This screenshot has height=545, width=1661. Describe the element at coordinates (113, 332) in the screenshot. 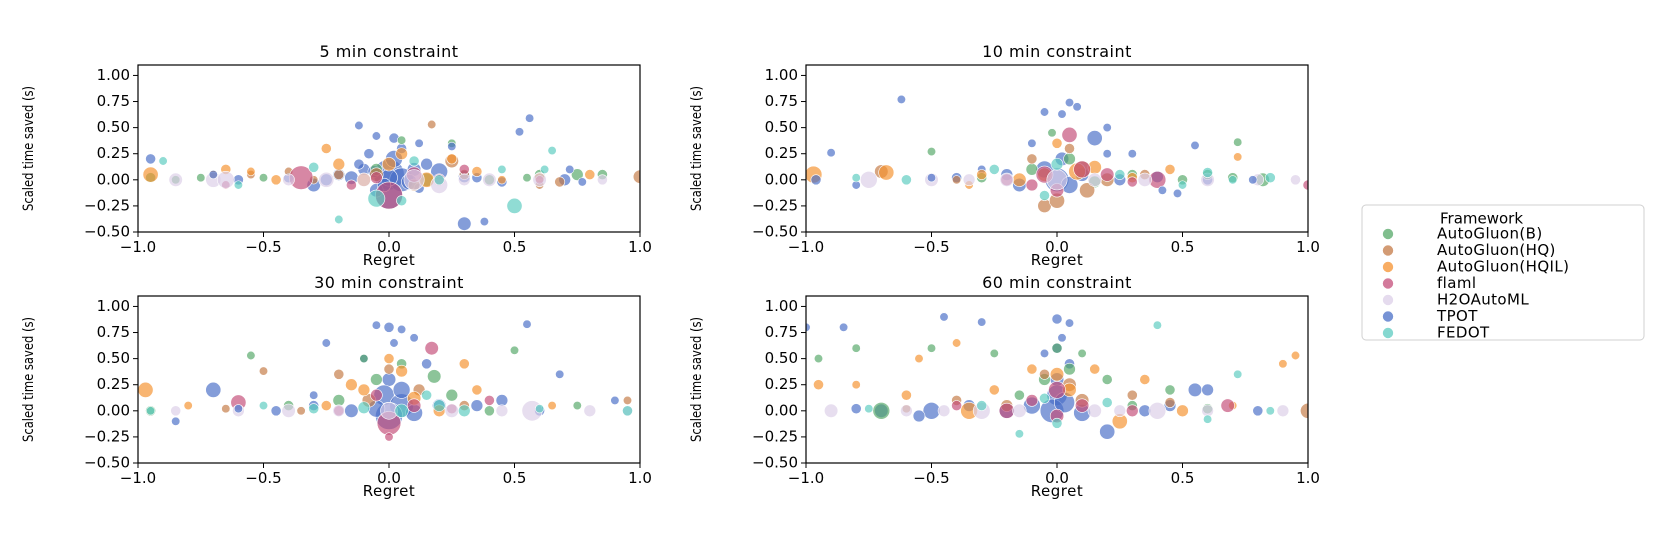

I see `y-tick-label: 0.75` at that location.